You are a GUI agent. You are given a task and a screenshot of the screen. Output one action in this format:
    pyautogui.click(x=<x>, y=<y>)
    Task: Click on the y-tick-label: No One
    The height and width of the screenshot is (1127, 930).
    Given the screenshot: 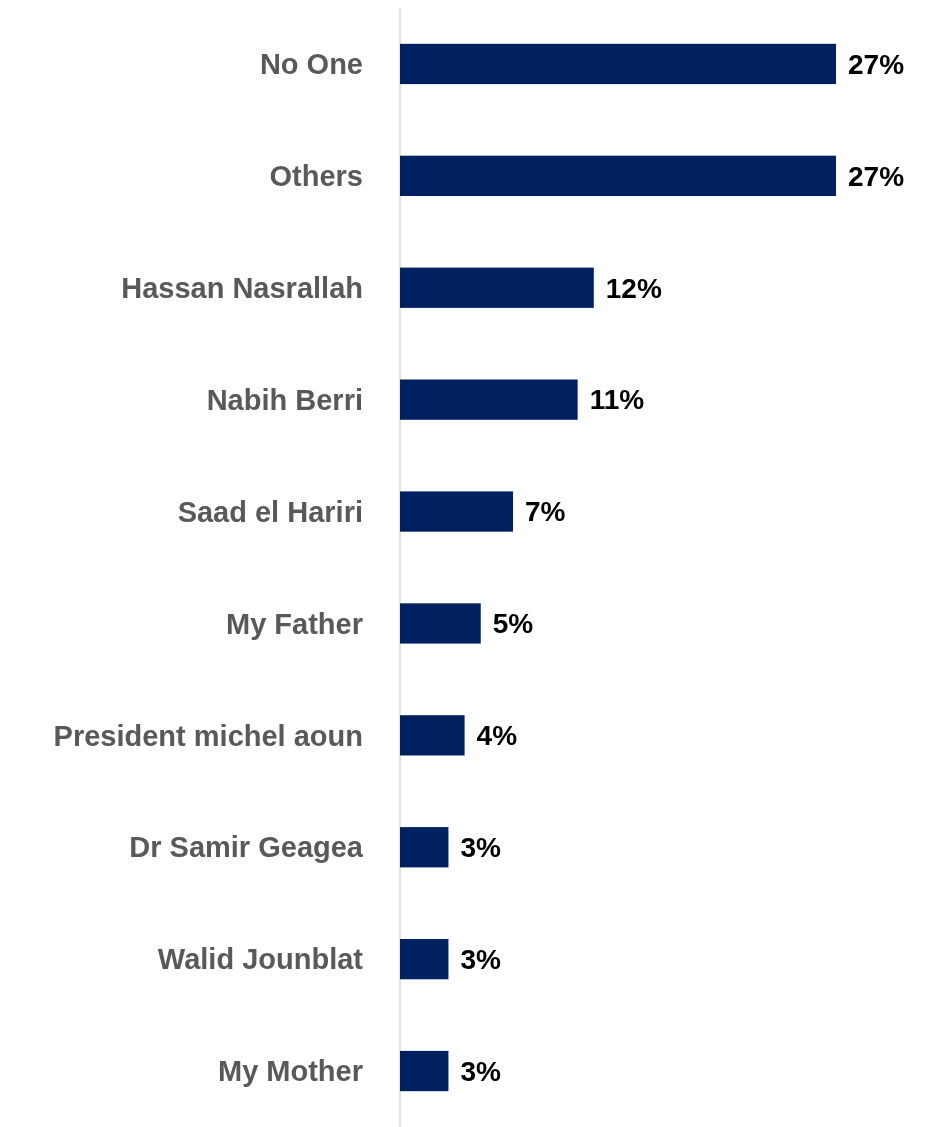 What is the action you would take?
    pyautogui.click(x=311, y=64)
    